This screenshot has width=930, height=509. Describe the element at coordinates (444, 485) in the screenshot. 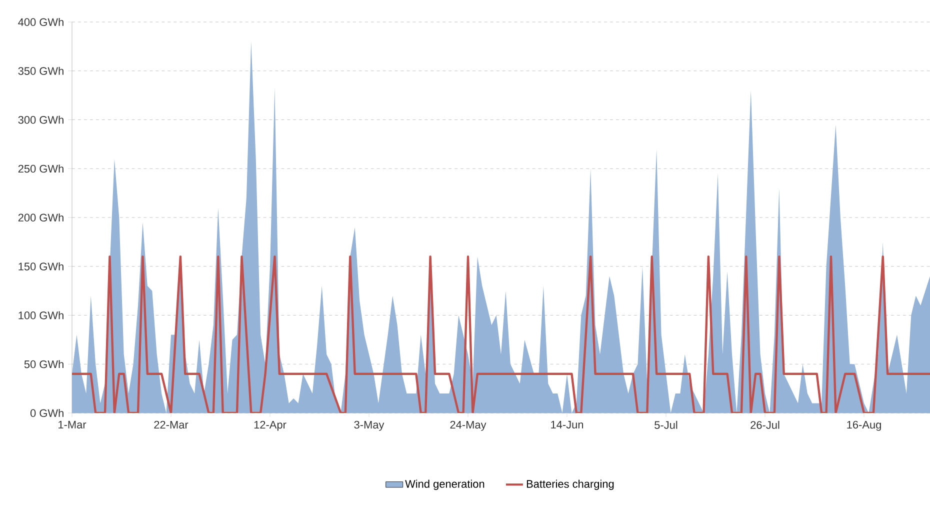

I see `legend-label: Wind generation` at that location.